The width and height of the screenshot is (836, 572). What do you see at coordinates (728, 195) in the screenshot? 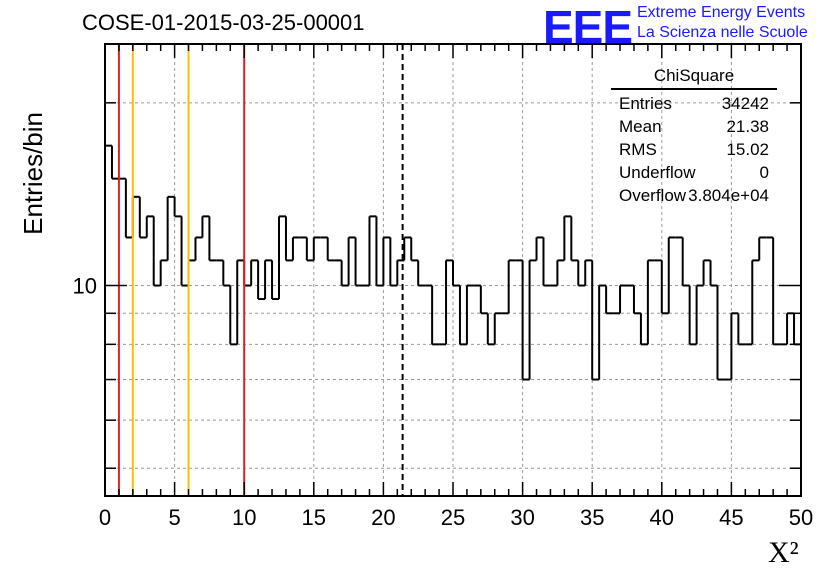
I see `stats-value: 3.804e+04` at bounding box center [728, 195].